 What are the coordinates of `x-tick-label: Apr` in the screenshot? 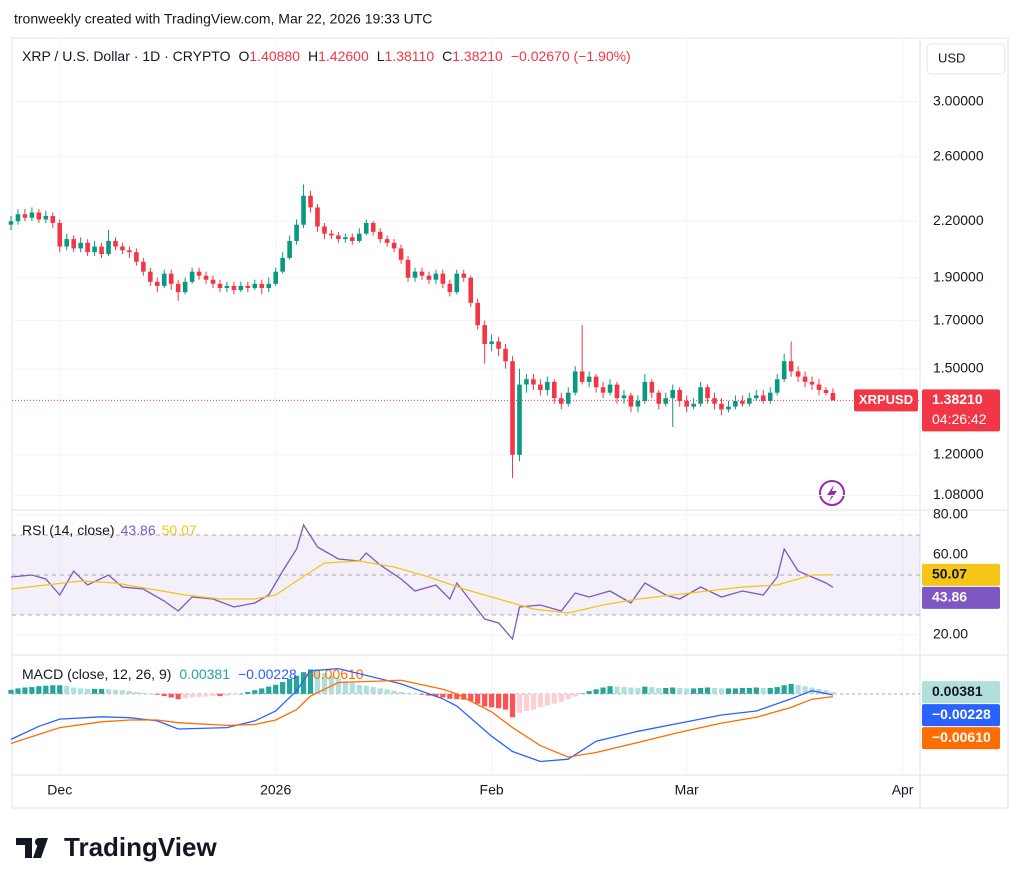 It's located at (903, 790).